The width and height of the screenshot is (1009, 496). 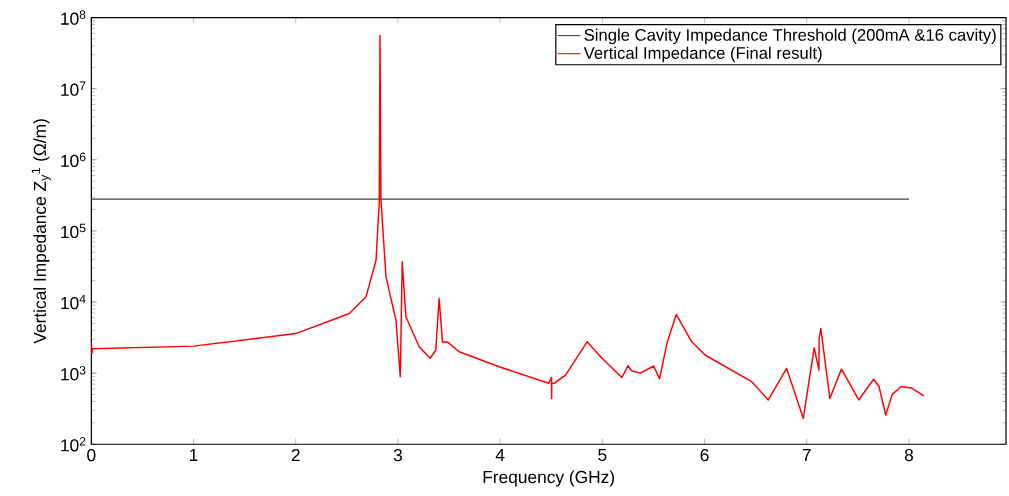 I want to click on y-tick-label: 10$^{3}$, so click(x=73, y=373).